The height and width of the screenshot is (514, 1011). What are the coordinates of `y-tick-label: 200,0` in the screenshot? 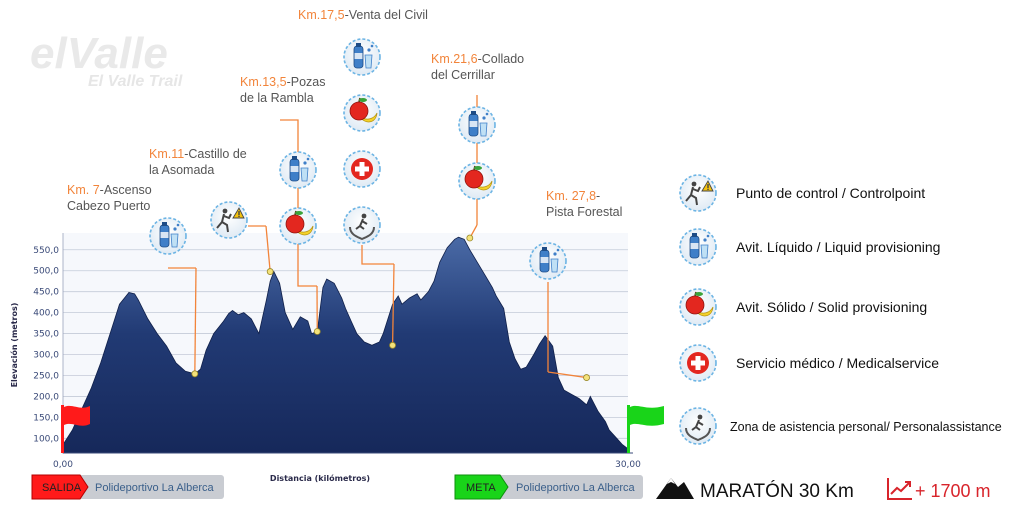 It's located at (46, 397).